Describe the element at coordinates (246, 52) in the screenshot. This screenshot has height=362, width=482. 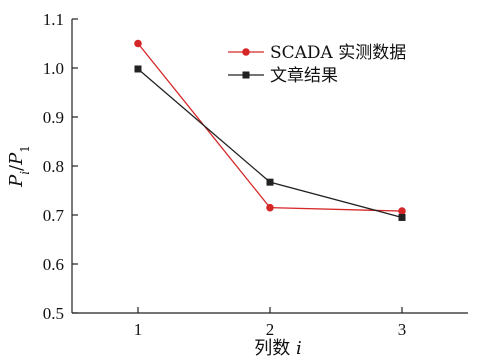
I see `legend-marker-circle` at that location.